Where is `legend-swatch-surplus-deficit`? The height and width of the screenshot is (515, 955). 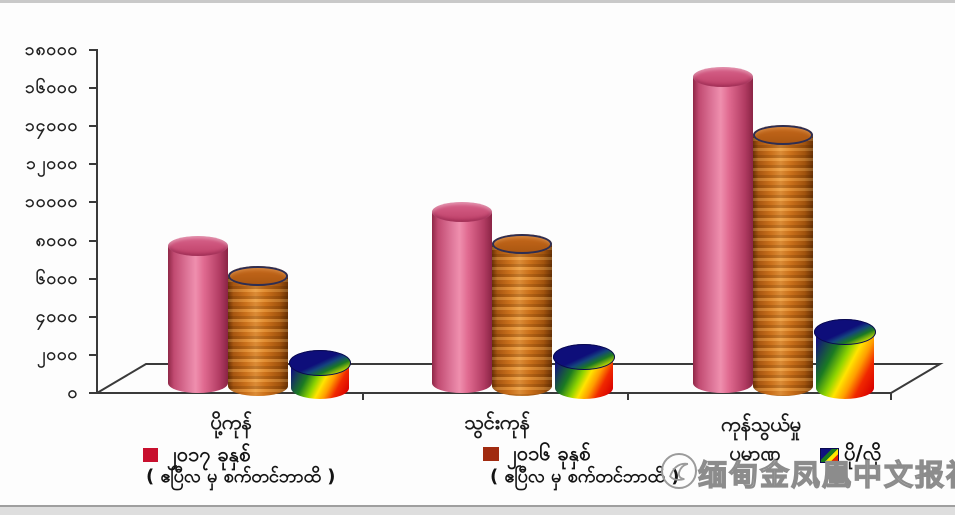
legend-swatch-surplus-deficit is located at coordinates (829, 455).